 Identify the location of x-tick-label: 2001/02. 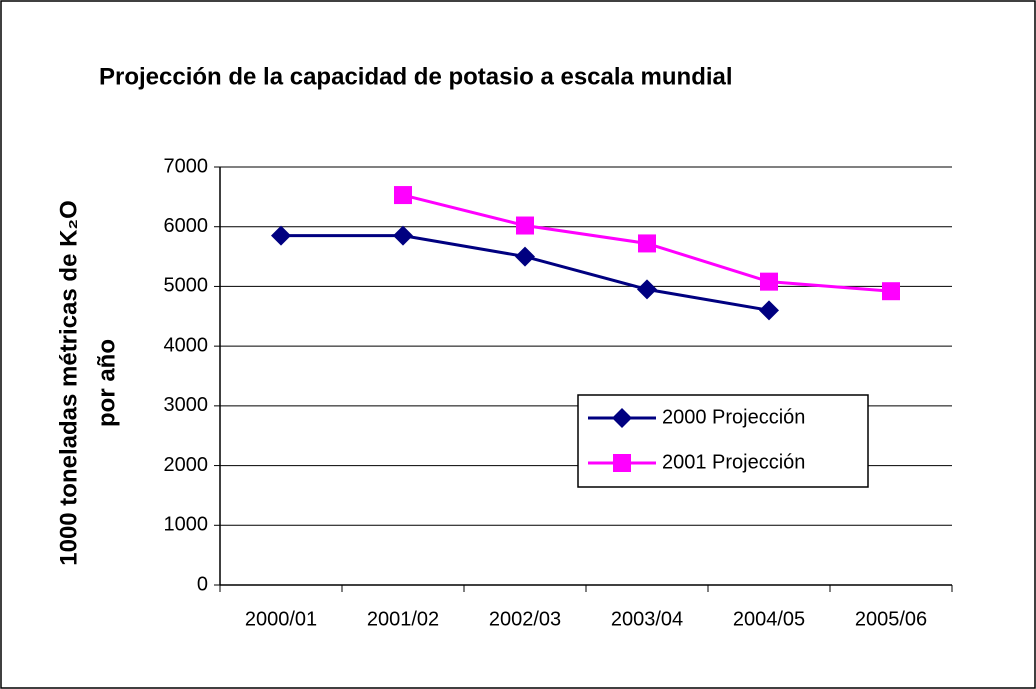
(403, 619).